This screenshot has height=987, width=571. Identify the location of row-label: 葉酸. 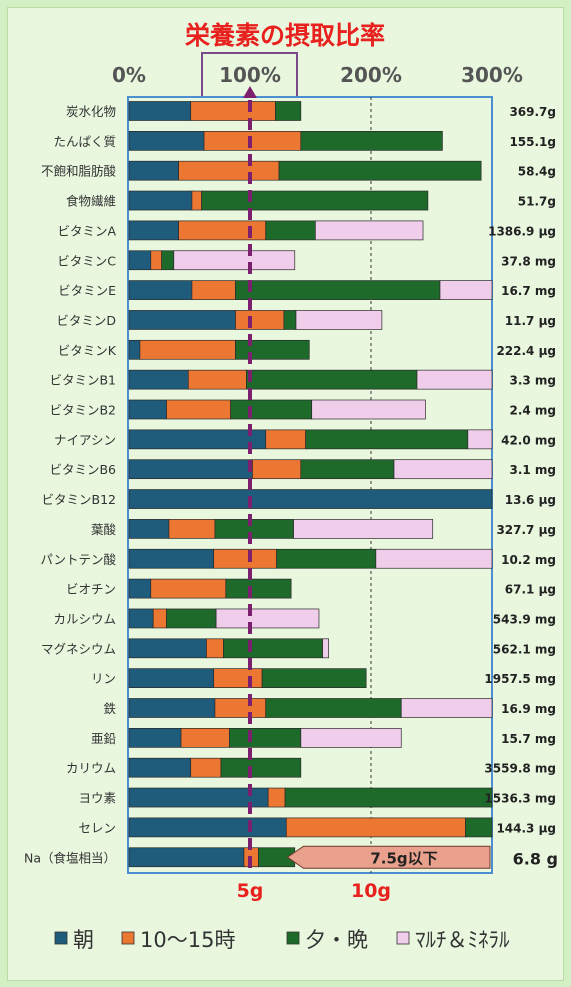
(104, 529).